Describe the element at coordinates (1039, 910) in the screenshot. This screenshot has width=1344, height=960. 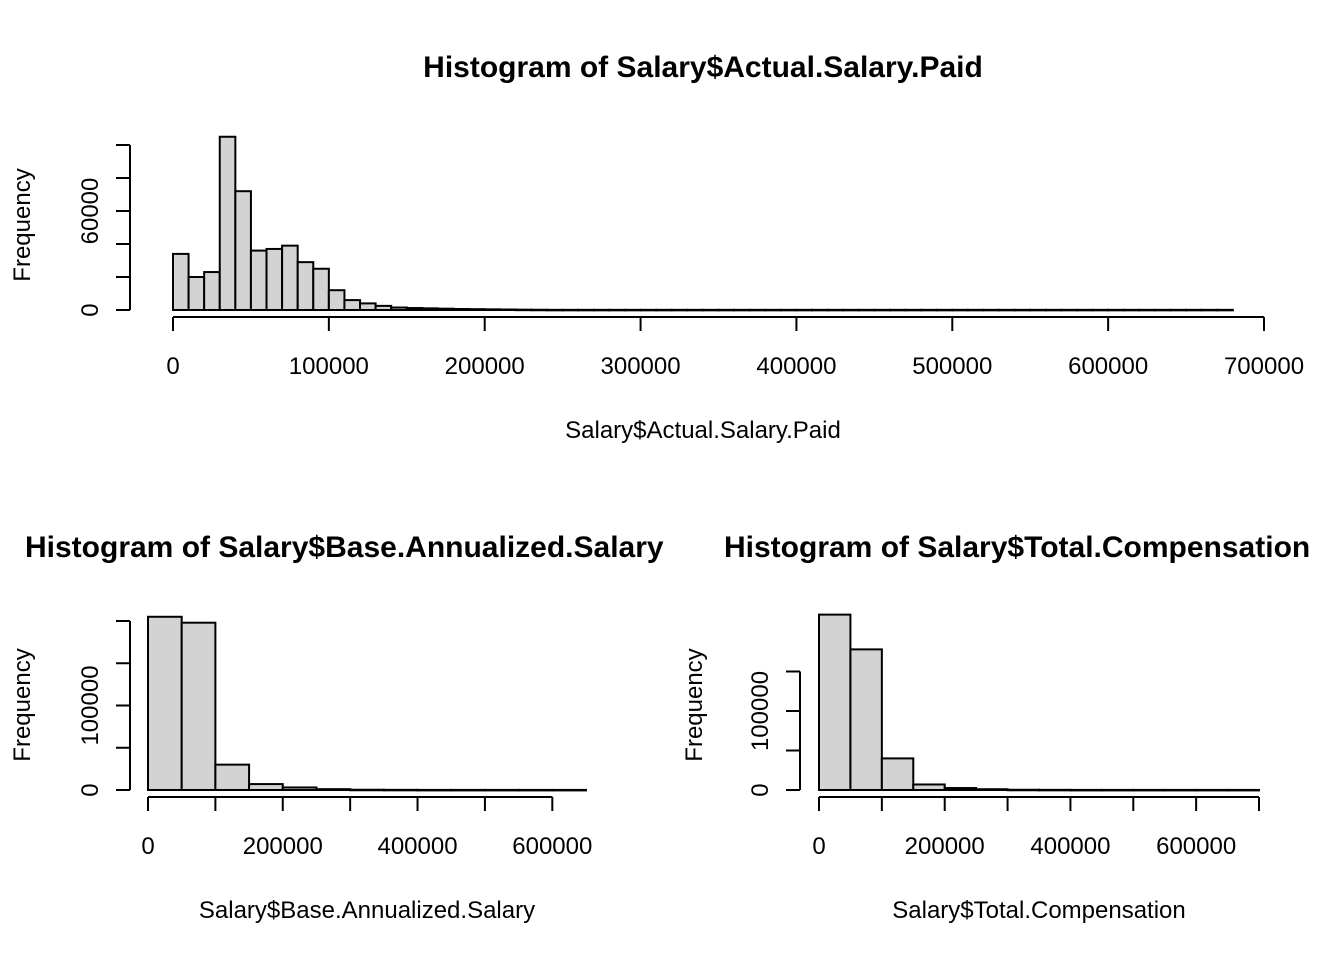
I see `x-axis-label: Salary$Total.Compensation` at that location.